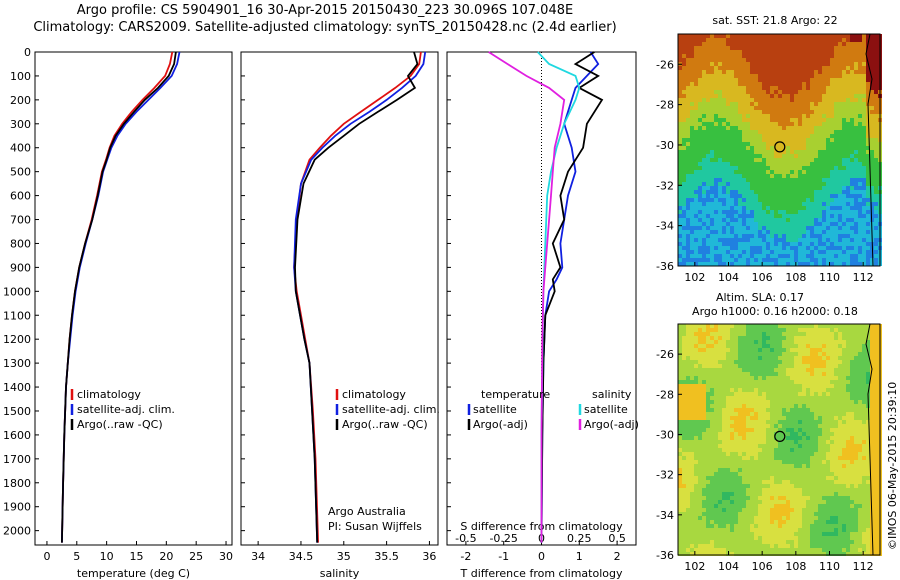 The height and width of the screenshot is (580, 900). What do you see at coordinates (385, 424) in the screenshot?
I see `legend-label: Argo(..raw -QC)` at bounding box center [385, 424].